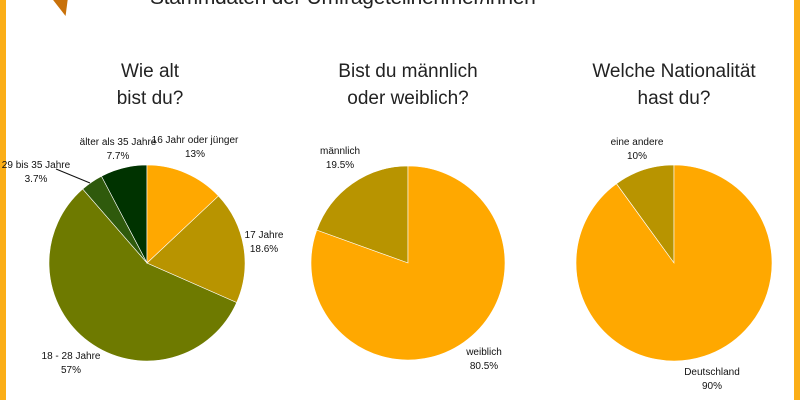 This screenshot has height=400, width=800. What do you see at coordinates (484, 359) in the screenshot?
I see `slice-label: weiblich 80.5%` at bounding box center [484, 359].